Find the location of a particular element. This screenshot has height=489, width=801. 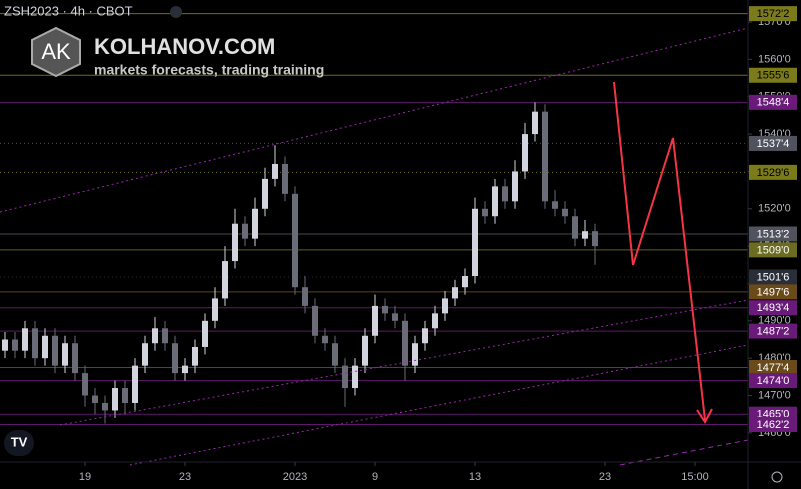

level-label: 1529'6 is located at coordinates (773, 173).